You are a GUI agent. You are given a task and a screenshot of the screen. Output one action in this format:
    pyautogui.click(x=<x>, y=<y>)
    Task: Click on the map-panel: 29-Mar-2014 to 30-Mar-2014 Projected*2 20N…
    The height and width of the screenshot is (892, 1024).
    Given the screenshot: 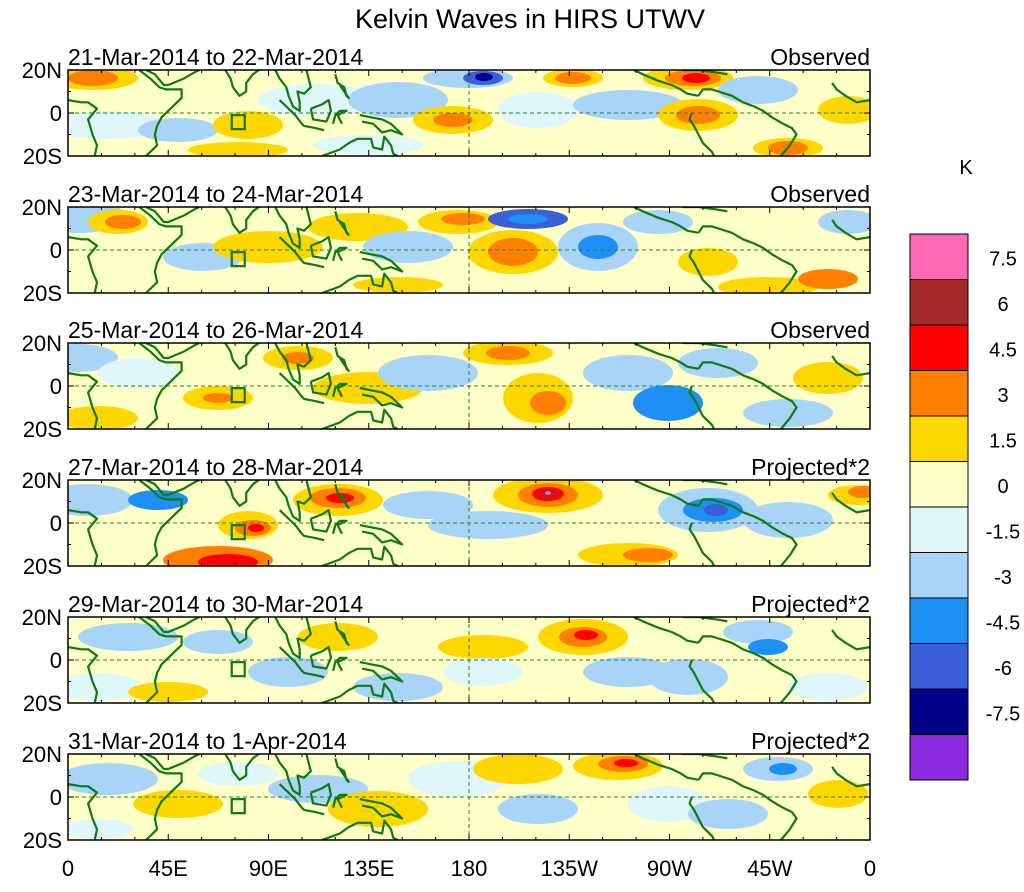 What is the action you would take?
    pyautogui.click(x=446, y=653)
    